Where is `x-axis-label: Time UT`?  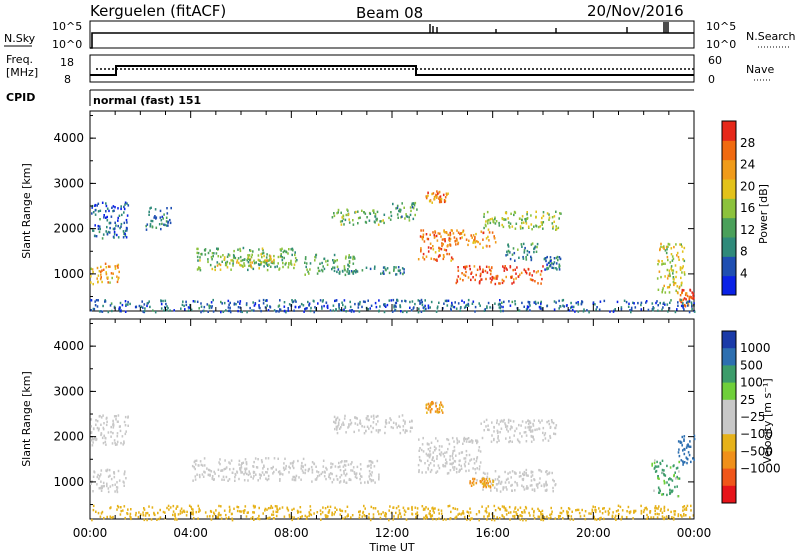
x-axis-label: Time UT is located at coordinates (391, 547).